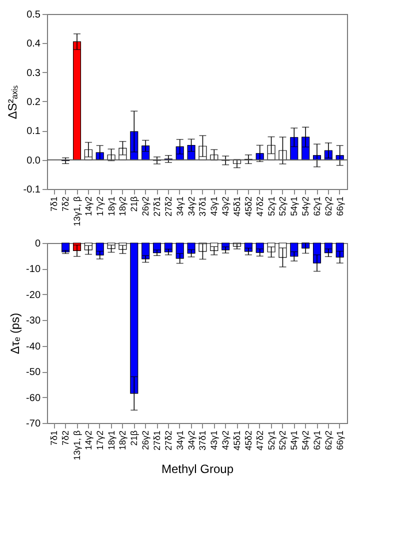 This screenshot has height=556, width=406. What do you see at coordinates (197, 469) in the screenshot?
I see `x-axis-title: Methyl Group` at bounding box center [197, 469].